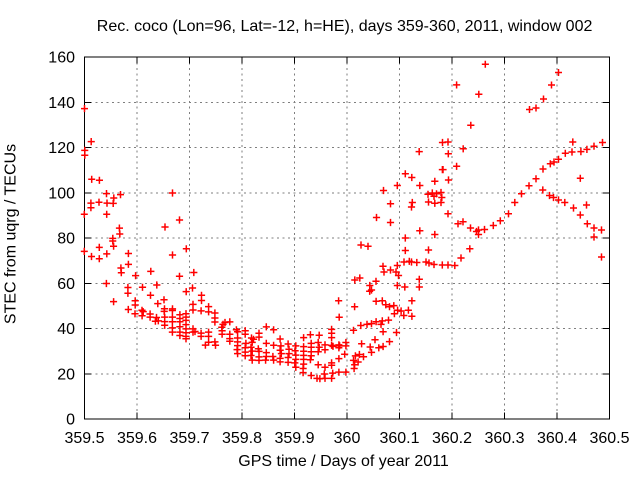 This screenshot has width=640, height=480. Describe the element at coordinates (343, 461) in the screenshot. I see `svg-text: GPS time / Days of year 2011` at that location.